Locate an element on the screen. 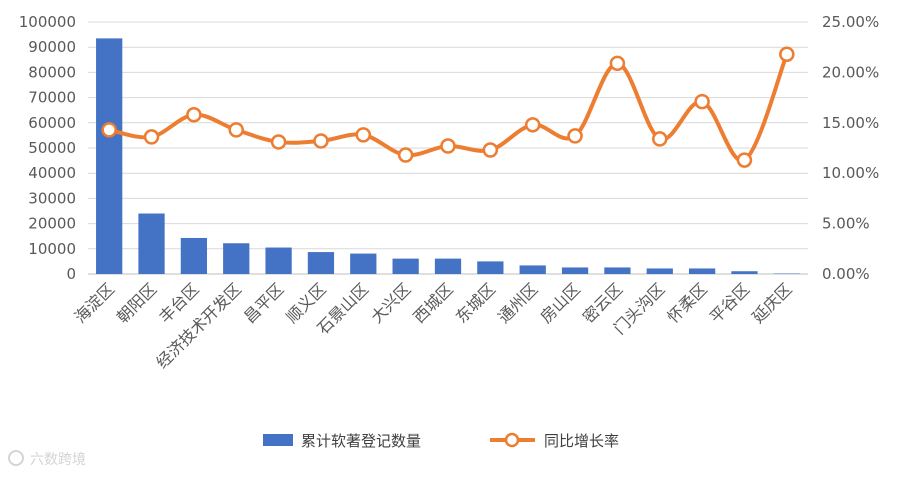 This screenshot has width=903, height=478. y-right-tick-label: 0.00% is located at coordinates (846, 274).